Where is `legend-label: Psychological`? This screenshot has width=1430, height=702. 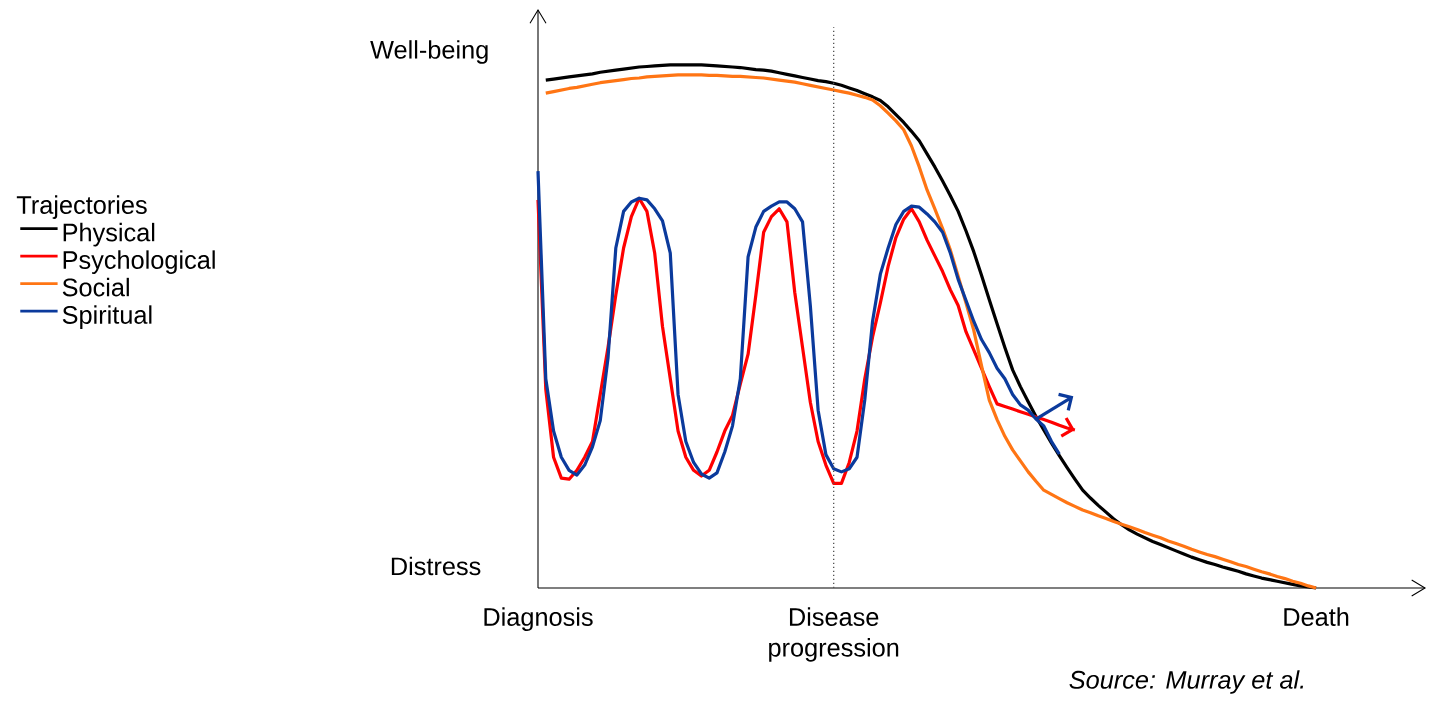
legend-label: Psychological is located at coordinates (139, 262).